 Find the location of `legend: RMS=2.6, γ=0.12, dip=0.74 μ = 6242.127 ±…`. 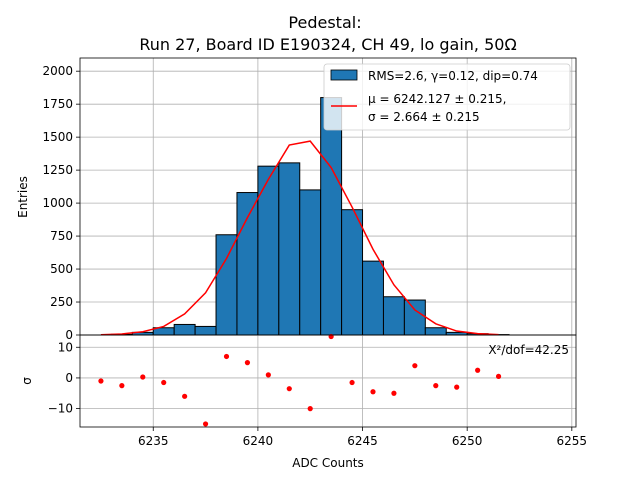

legend: RMS=2.6, γ=0.12, dip=0.74 μ = 6242.127 ±… is located at coordinates (447, 97).